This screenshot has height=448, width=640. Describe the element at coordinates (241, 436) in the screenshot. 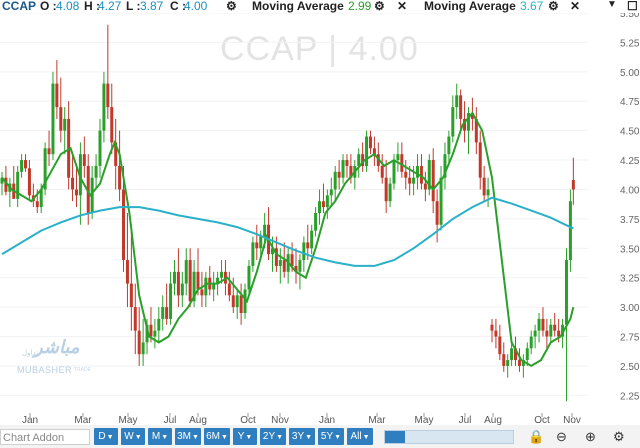

I see `period-label: Y` at that location.